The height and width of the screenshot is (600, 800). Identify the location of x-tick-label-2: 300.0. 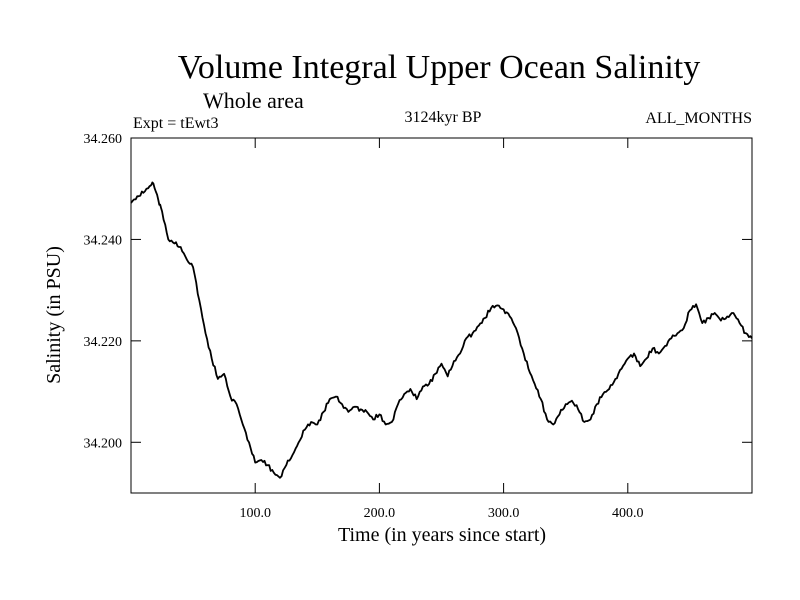
(504, 513).